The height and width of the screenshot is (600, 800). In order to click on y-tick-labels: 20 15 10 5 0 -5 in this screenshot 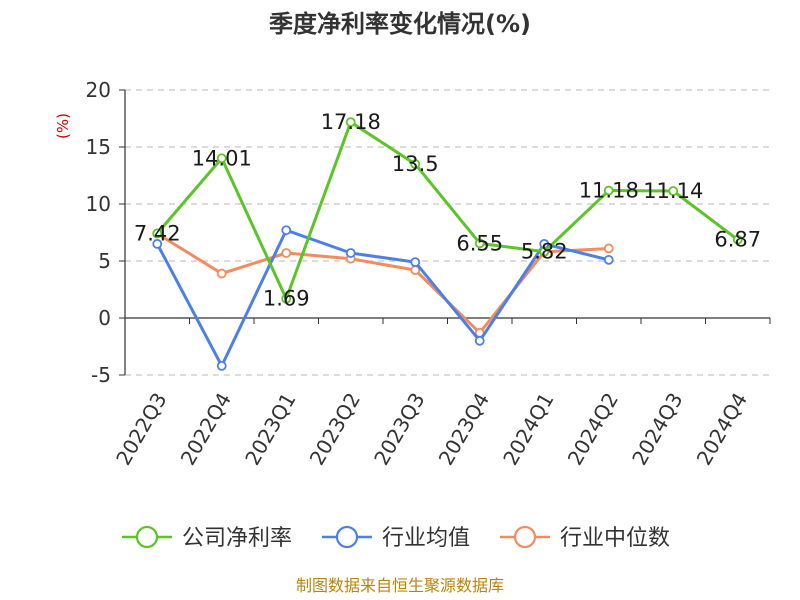, I will do `click(98, 232)`.